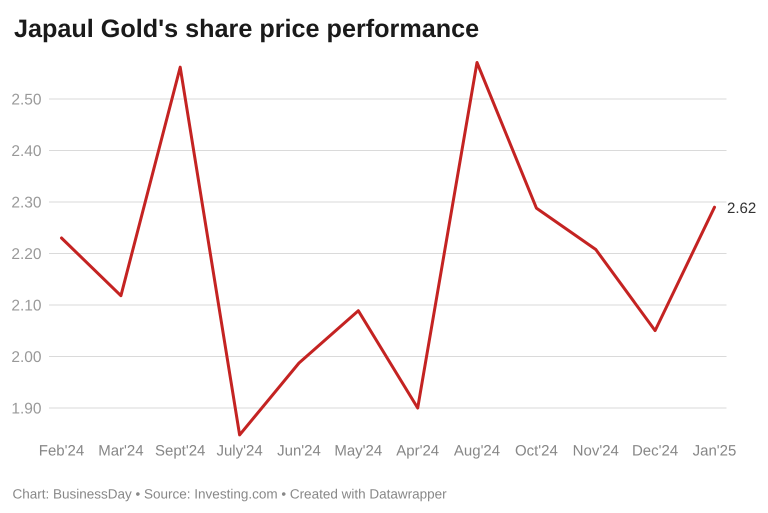 The height and width of the screenshot is (513, 768). Describe the element at coordinates (26, 203) in the screenshot. I see `svg-text: 2.30` at that location.